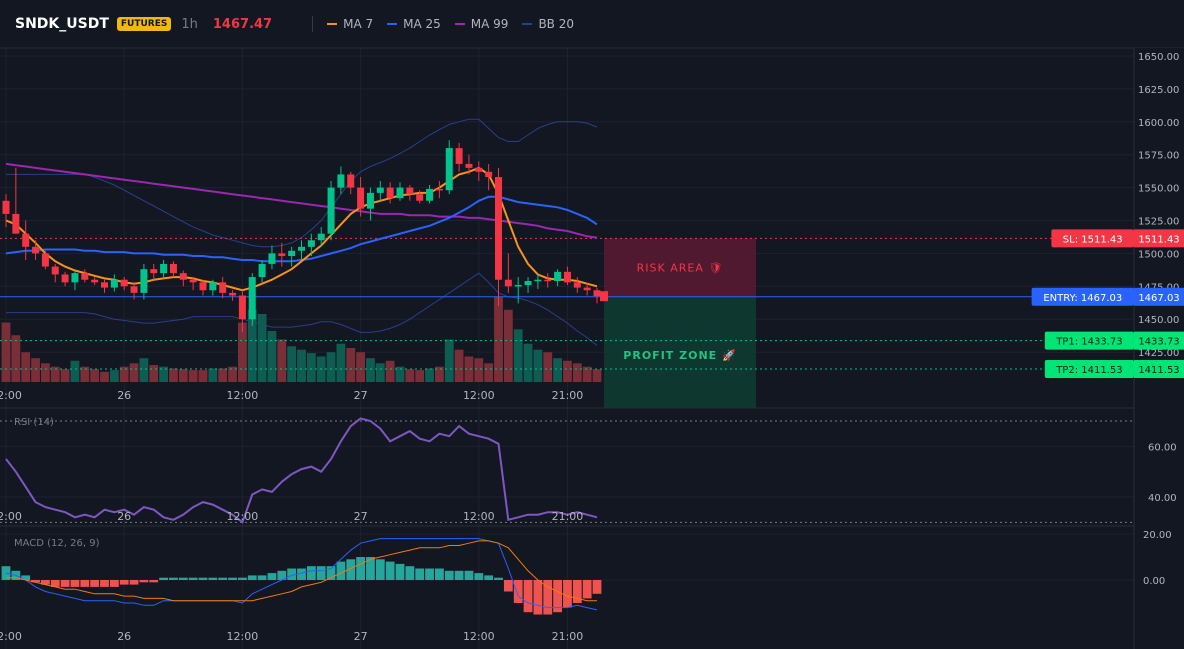 The width and height of the screenshot is (1184, 649). Describe the element at coordinates (1082, 296) in the screenshot. I see `level-name-tag` at that location.